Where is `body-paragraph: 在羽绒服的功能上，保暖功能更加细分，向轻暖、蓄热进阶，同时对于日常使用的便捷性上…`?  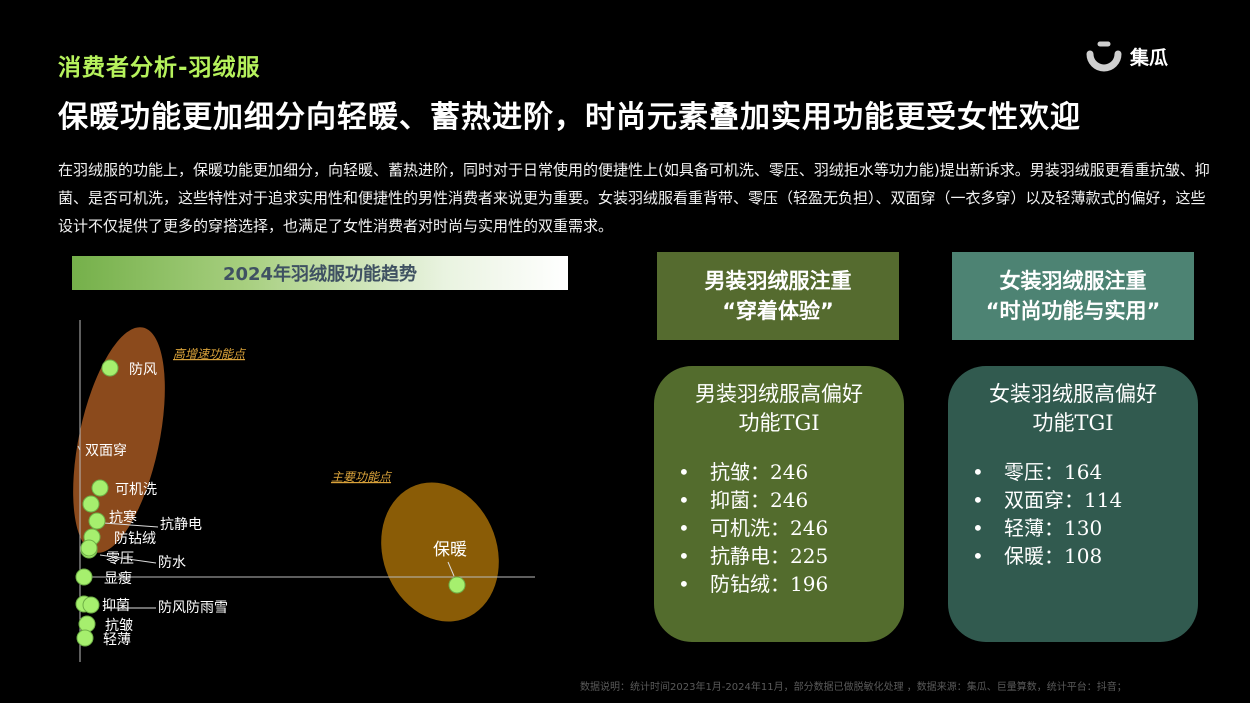
body-paragraph: 在羽绒服的功能上，保暖功能更加细分，向轻暖、蓄热进阶，同时对于日常使用的便捷性上… is located at coordinates (634, 198).